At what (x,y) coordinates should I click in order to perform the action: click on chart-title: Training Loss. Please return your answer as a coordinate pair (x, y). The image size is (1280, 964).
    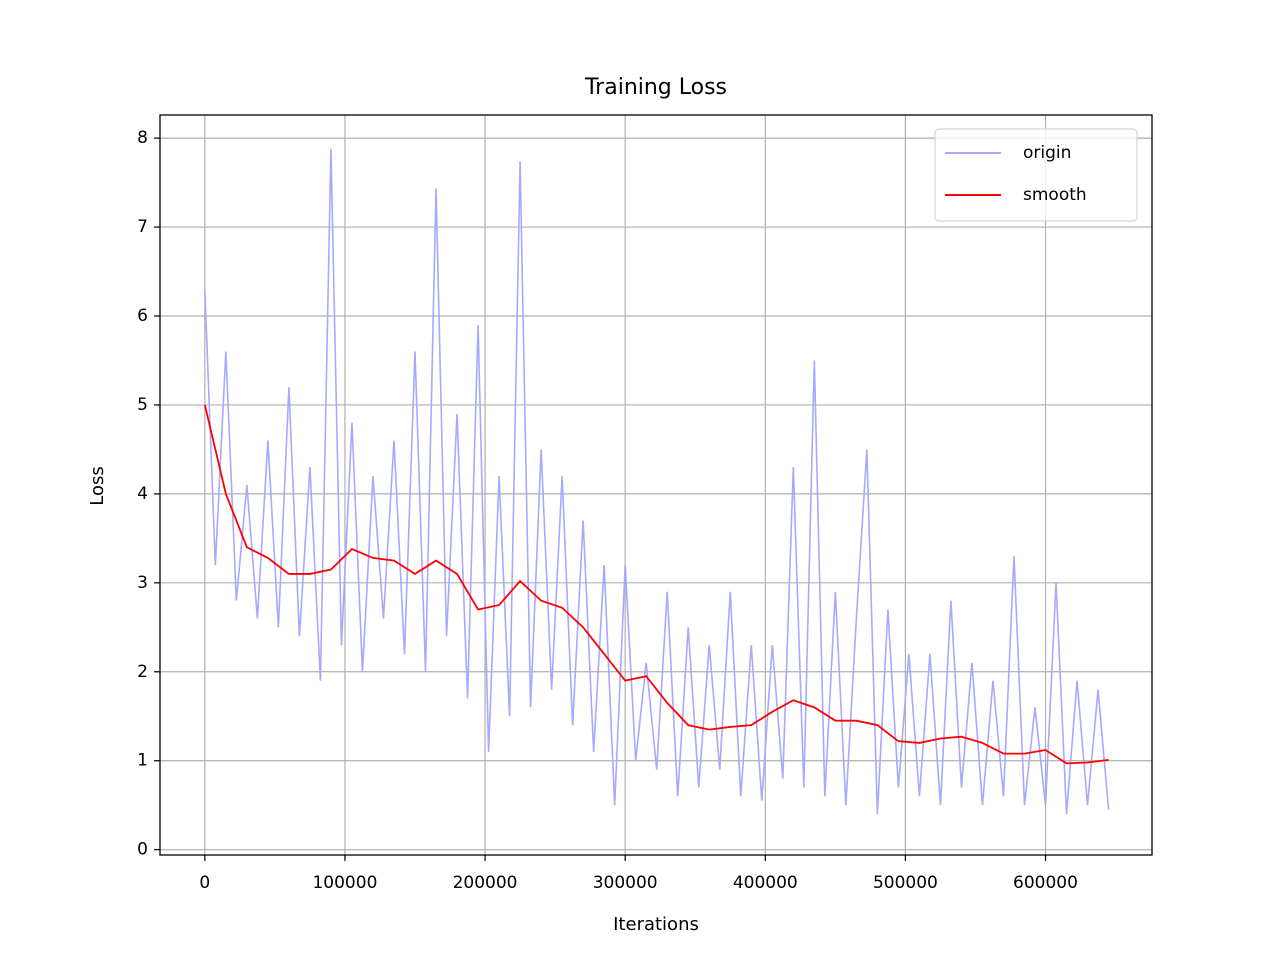
    Looking at the image, I should click on (655, 87).